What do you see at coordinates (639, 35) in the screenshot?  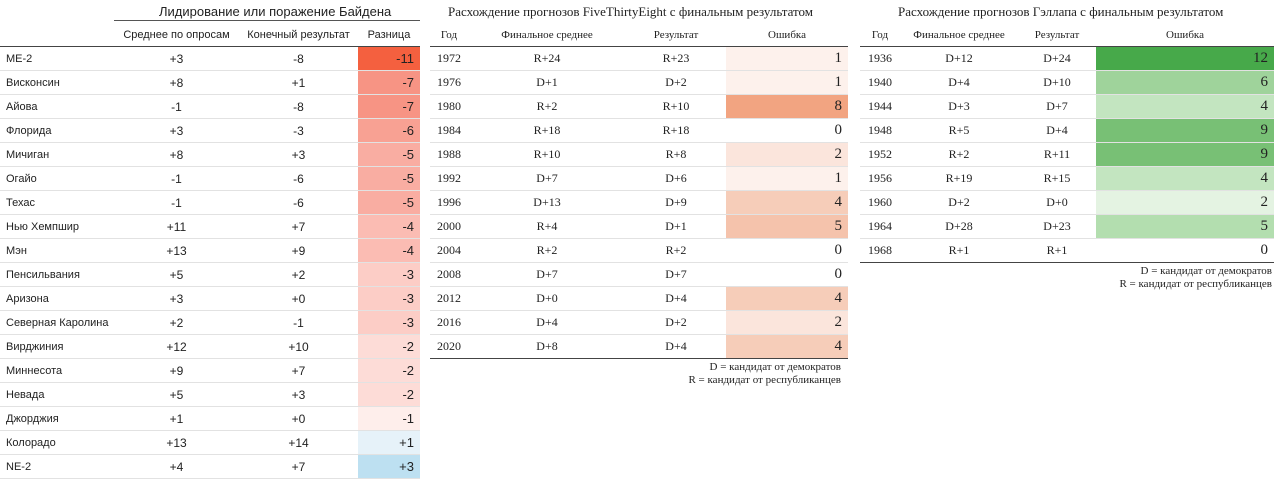 I see `fte-header-row: Год Финальное среднее Результат Ошибка` at bounding box center [639, 35].